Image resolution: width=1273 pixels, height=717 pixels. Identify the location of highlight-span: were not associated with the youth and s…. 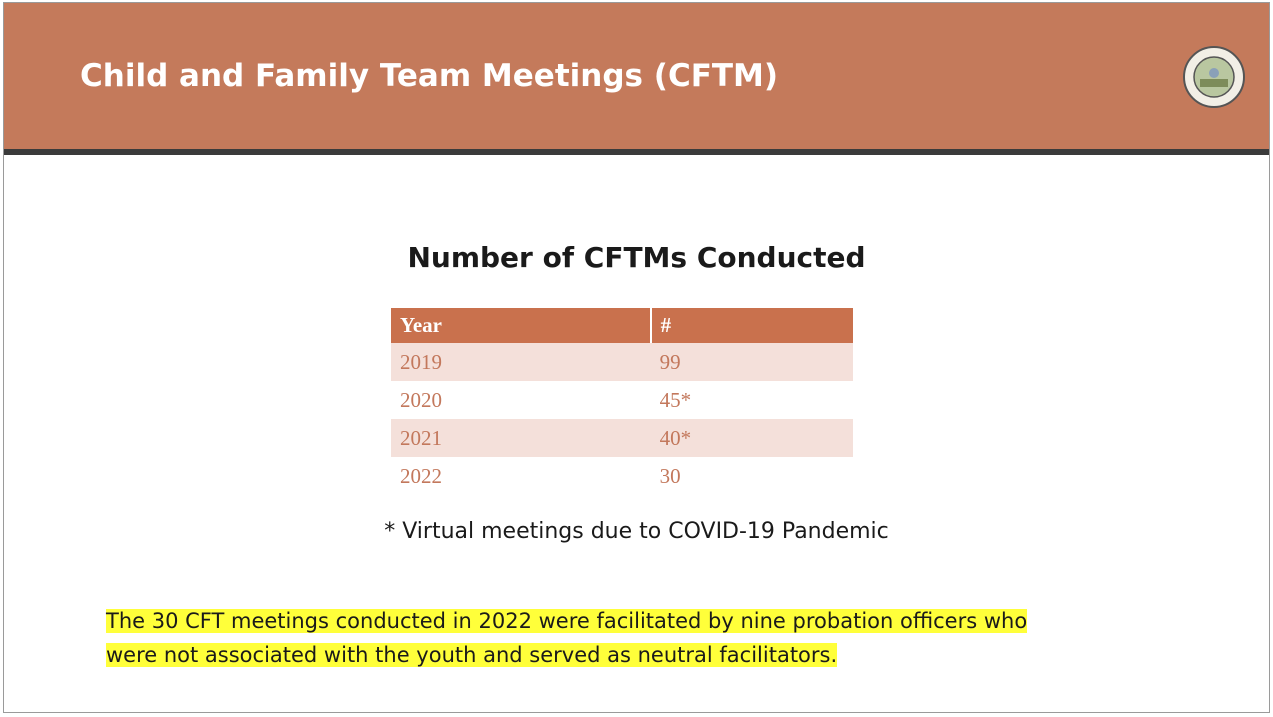
(472, 655).